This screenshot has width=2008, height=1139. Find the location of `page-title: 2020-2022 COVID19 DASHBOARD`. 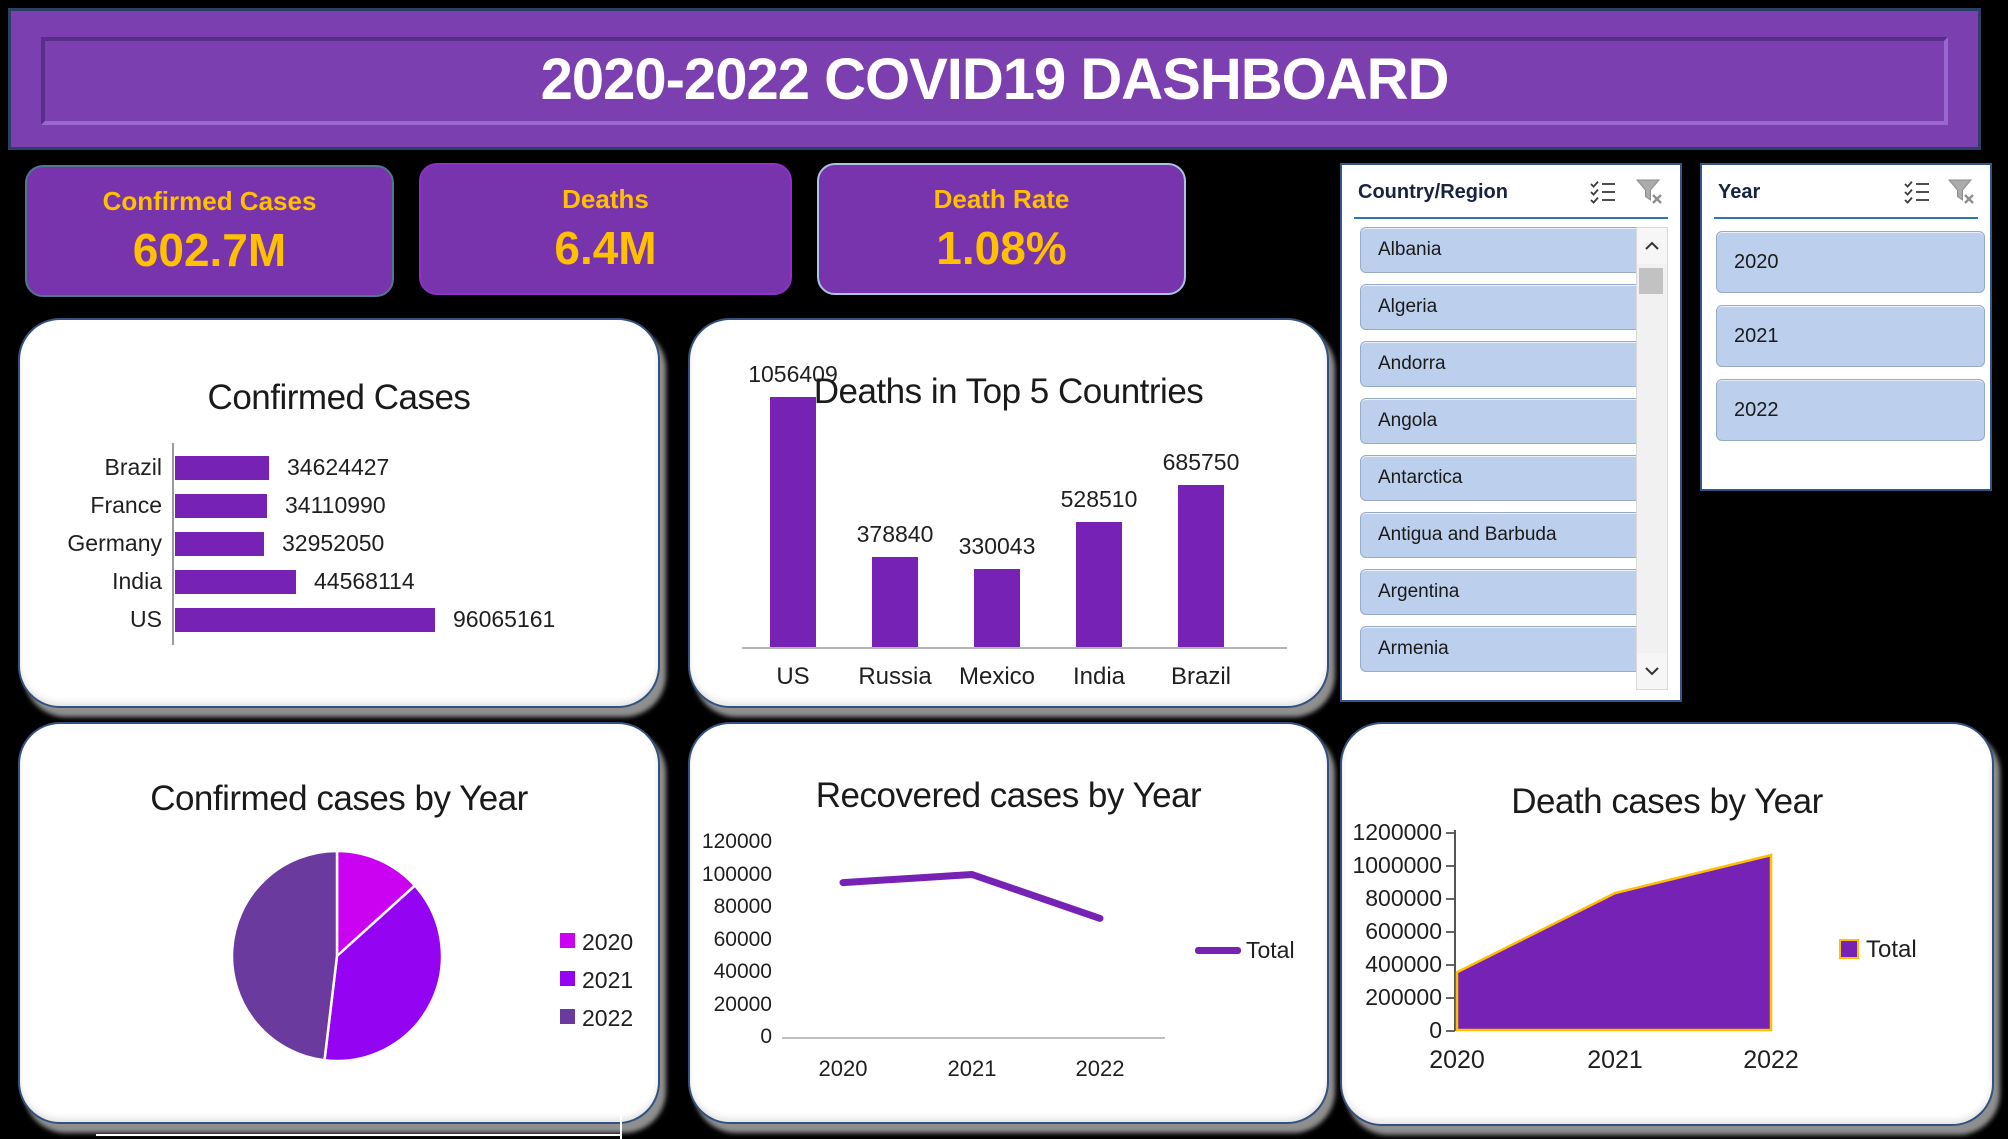

page-title: 2020-2022 COVID19 DASHBOARD is located at coordinates (995, 79).